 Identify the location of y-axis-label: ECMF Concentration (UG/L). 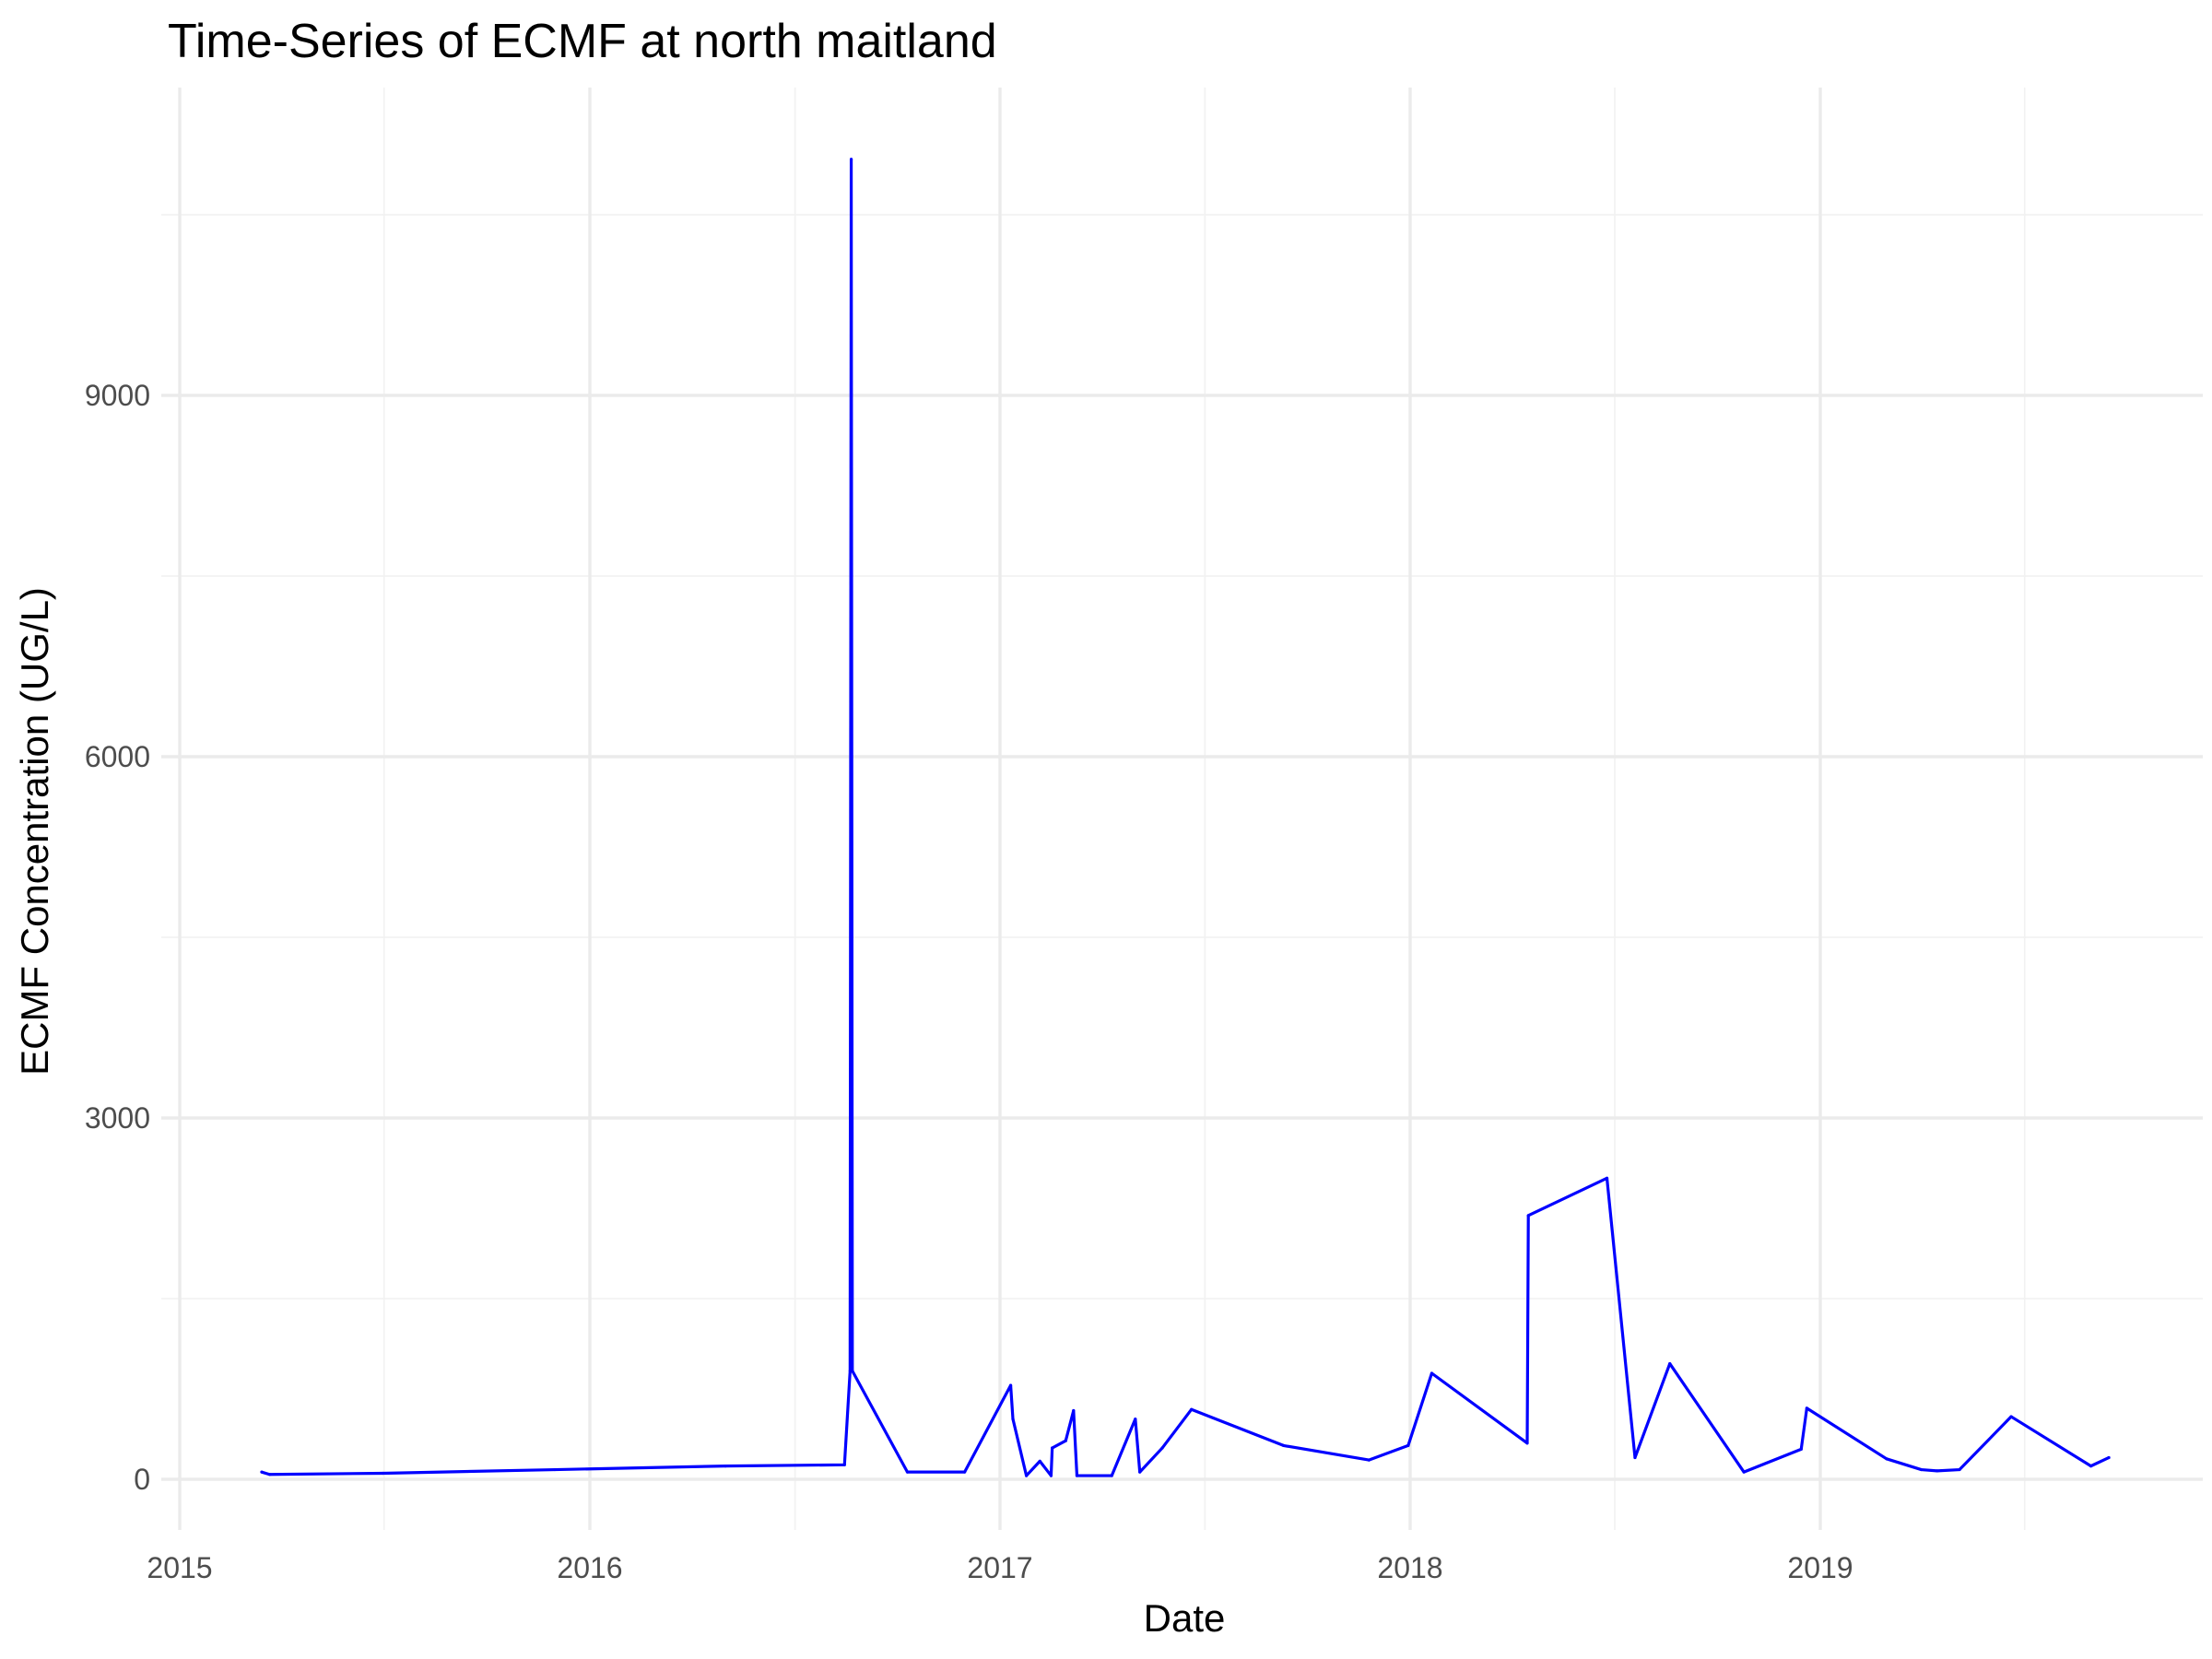
(34, 831).